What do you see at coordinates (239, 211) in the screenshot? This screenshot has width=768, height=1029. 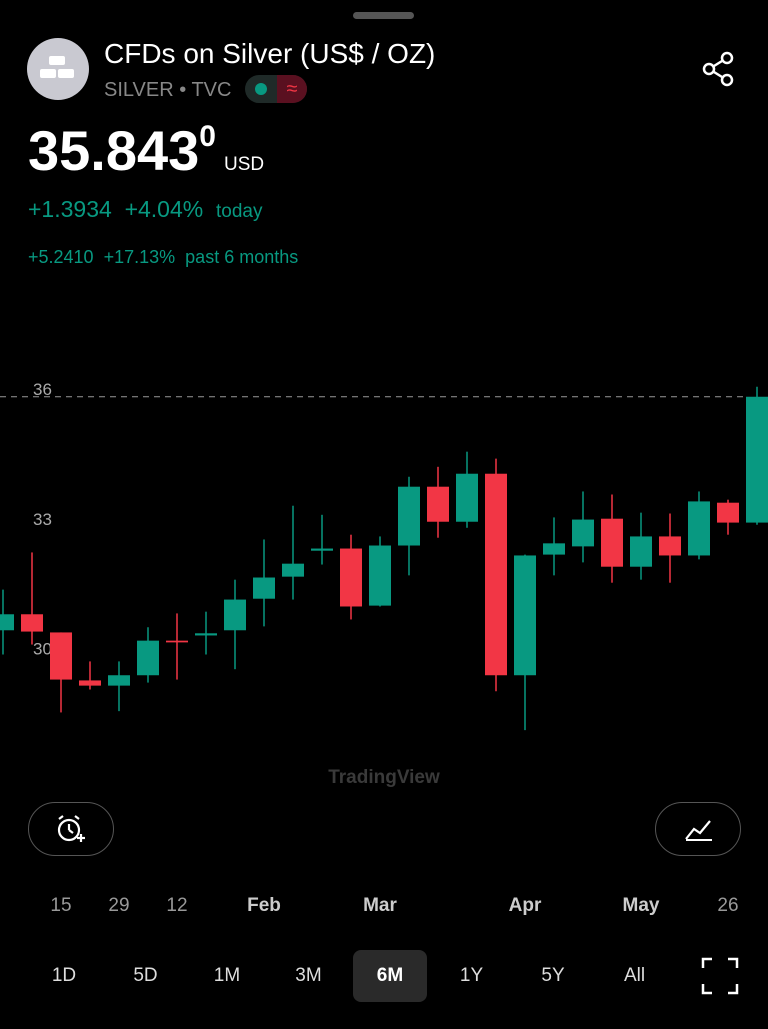 I see `change-period: today` at bounding box center [239, 211].